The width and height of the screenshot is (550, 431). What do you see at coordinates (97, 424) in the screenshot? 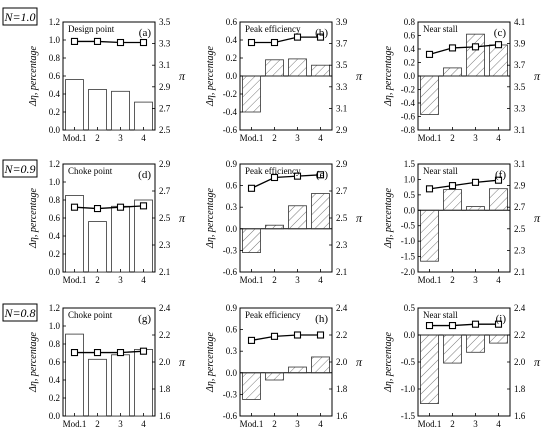
I see `panel-g-xtick-label-2: 2` at bounding box center [97, 424].